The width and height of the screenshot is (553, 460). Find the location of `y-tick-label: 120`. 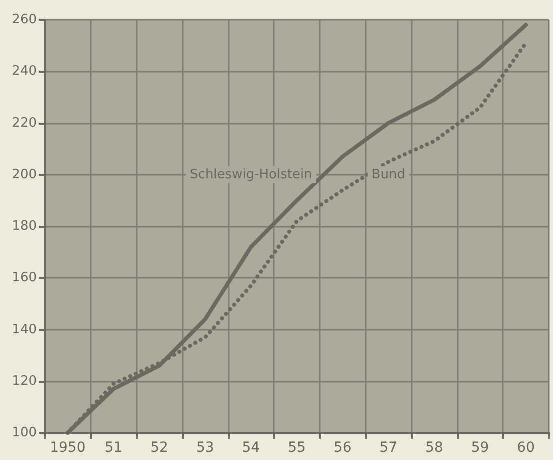

y-tick-label: 120 is located at coordinates (24, 381).